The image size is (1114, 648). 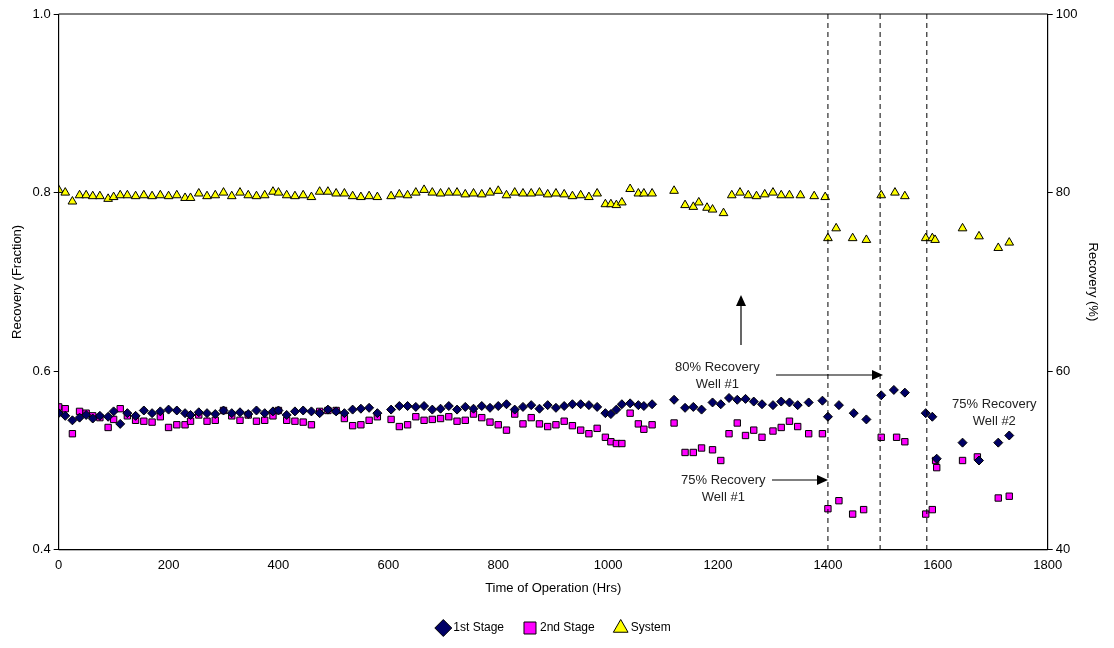 What do you see at coordinates (567, 627) in the screenshot?
I see `legend-label: 2nd Stage` at bounding box center [567, 627].